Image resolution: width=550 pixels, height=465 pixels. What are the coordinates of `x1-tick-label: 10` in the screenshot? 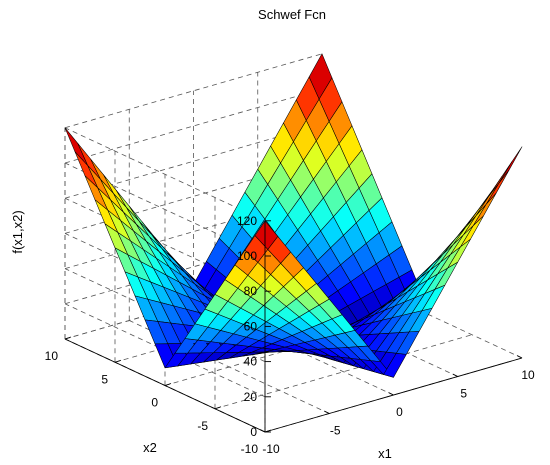 It's located at (528, 375).